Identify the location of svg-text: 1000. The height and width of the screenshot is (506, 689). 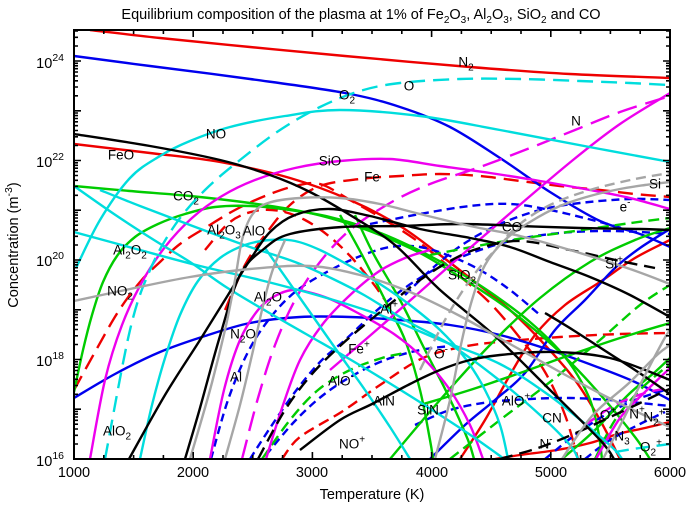
(74, 473).